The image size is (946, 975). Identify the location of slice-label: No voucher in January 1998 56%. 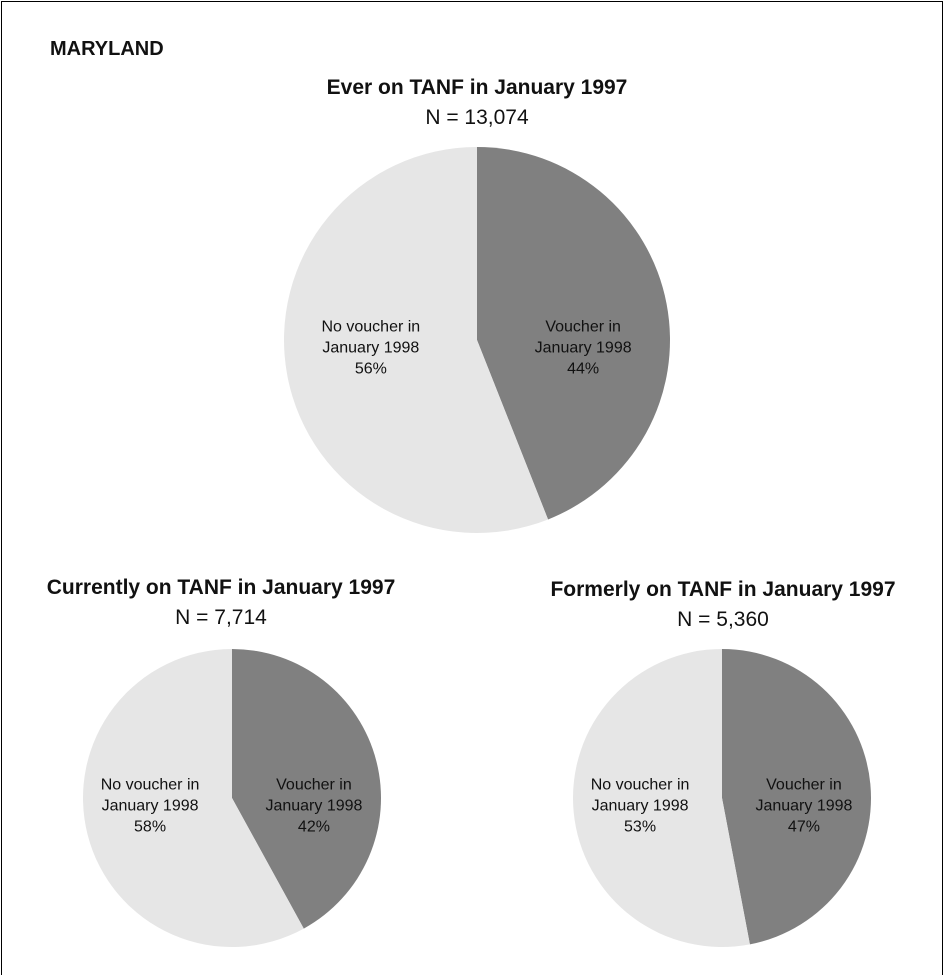
(371, 348).